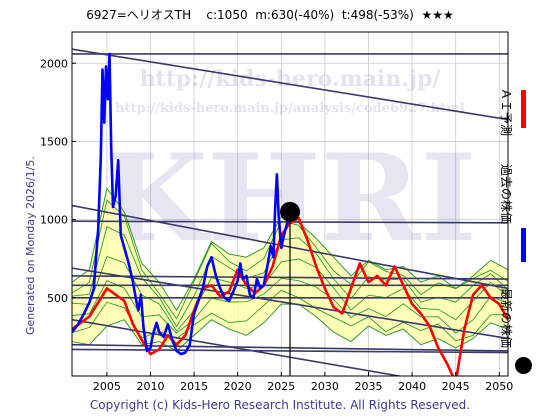 The width and height of the screenshot is (560, 420). What do you see at coordinates (194, 386) in the screenshot?
I see `x-tick-label: 2015` at bounding box center [194, 386].